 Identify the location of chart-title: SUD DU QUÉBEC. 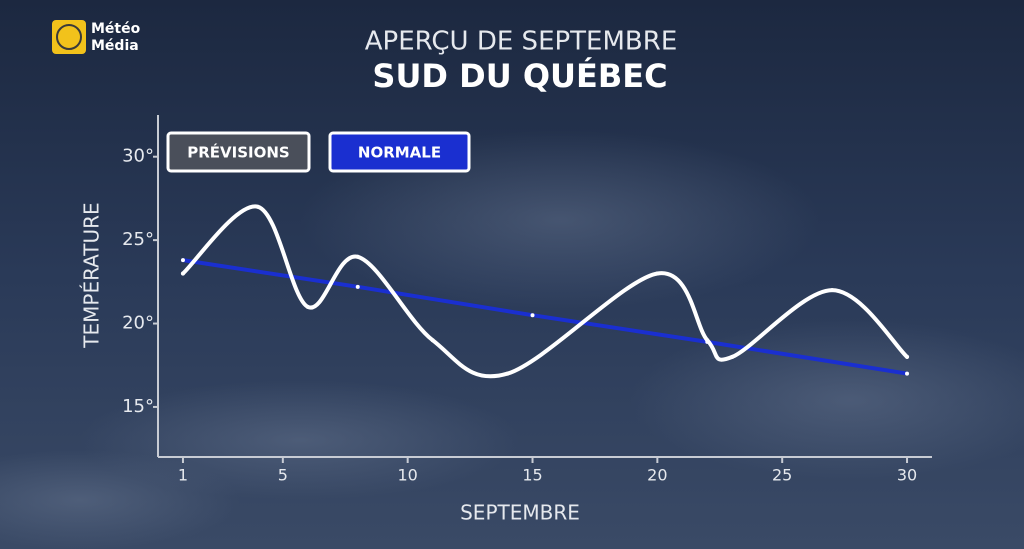
(519, 76).